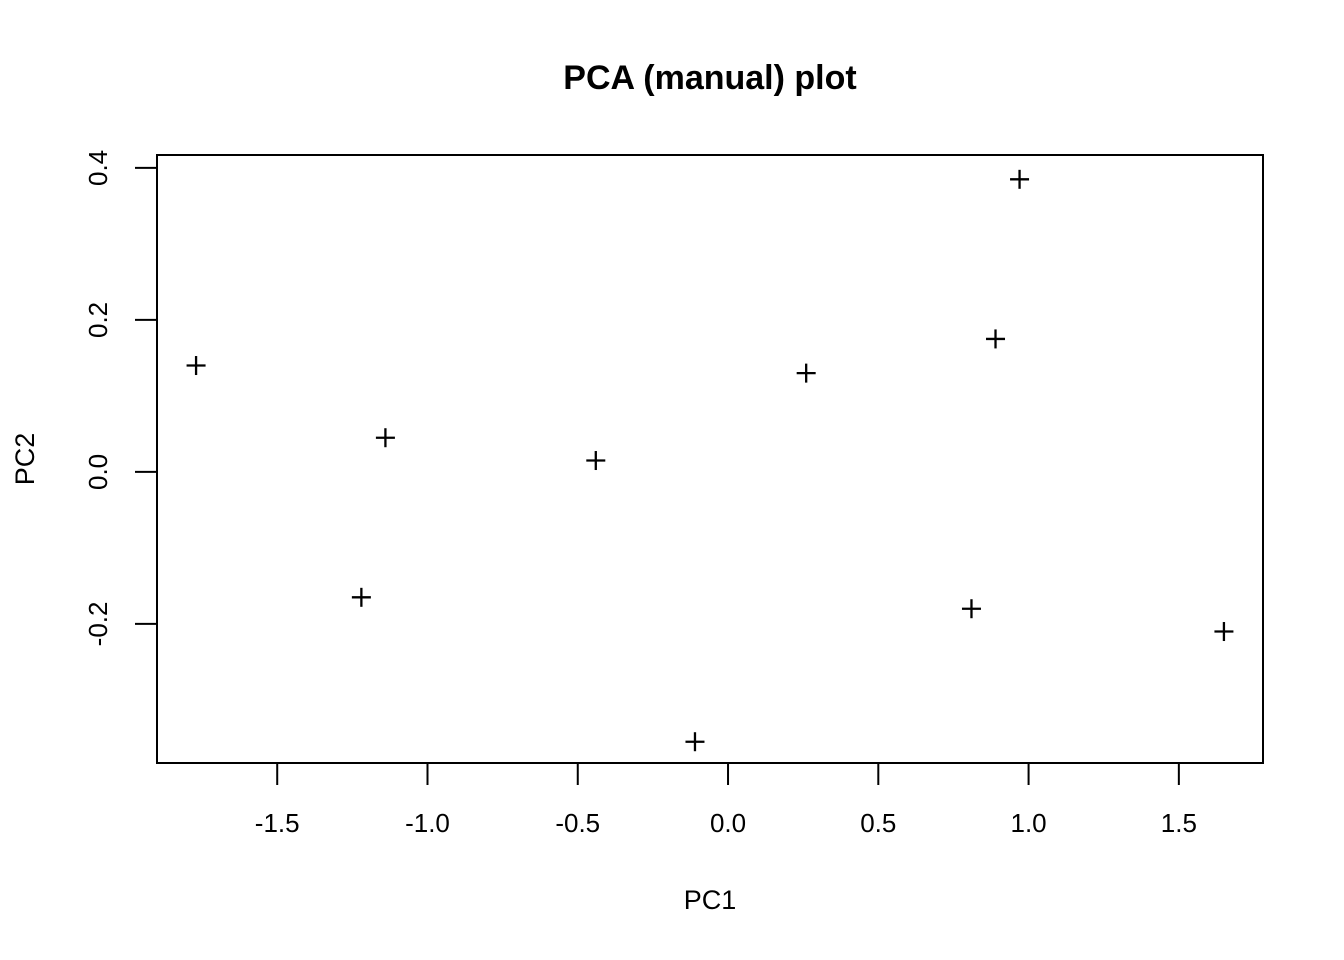 This screenshot has width=1344, height=960. What do you see at coordinates (98, 168) in the screenshot?
I see `y-tick-label: 0.4` at bounding box center [98, 168].